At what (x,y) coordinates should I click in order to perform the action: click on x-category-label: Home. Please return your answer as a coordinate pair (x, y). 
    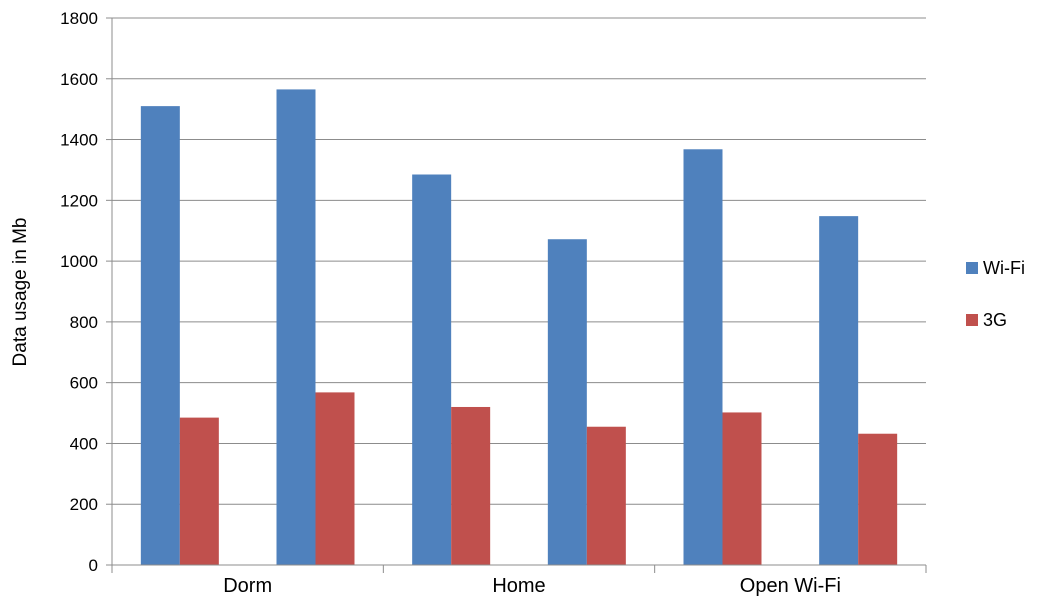
    Looking at the image, I should click on (518, 586).